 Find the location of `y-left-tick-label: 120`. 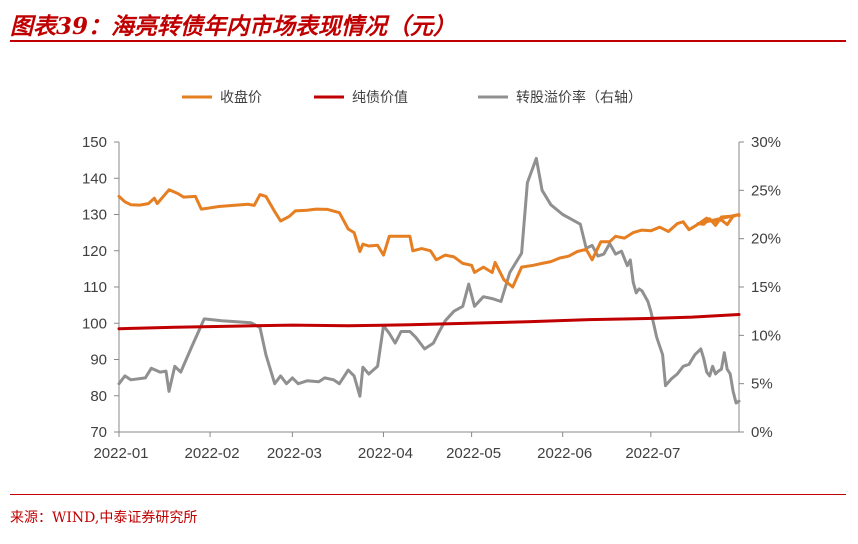

y-left-tick-label: 120 is located at coordinates (94, 251).